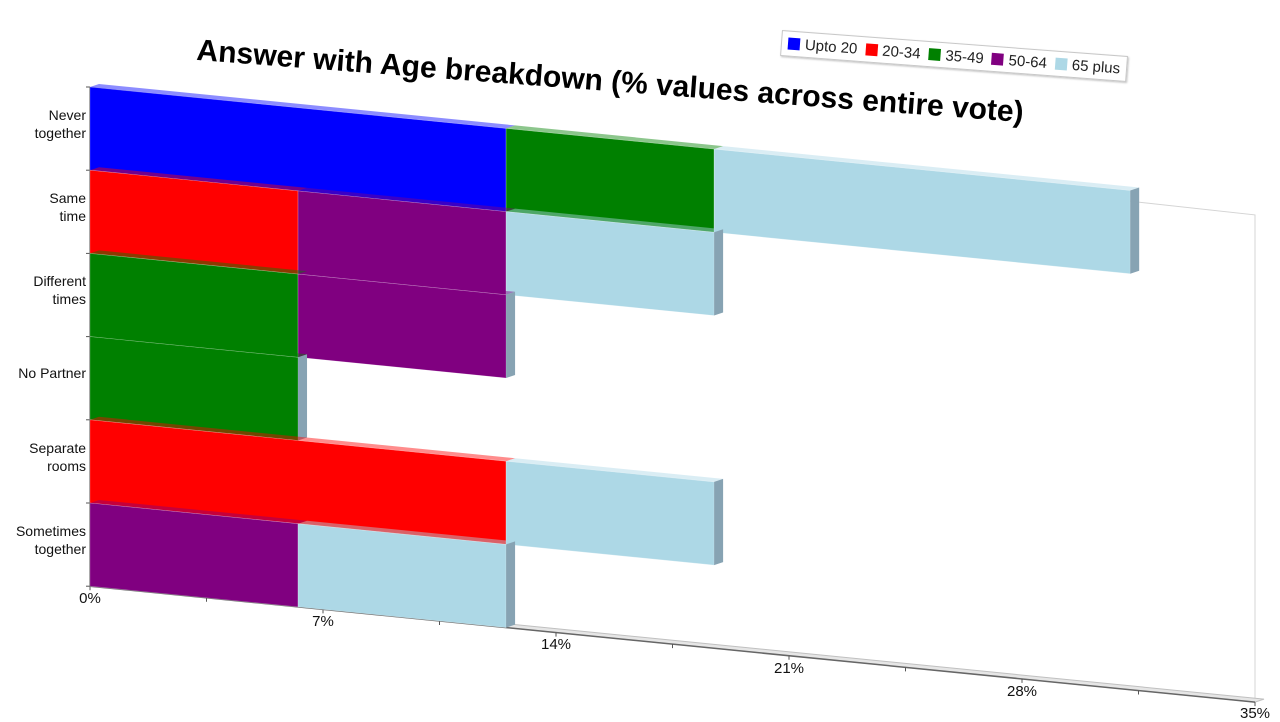  I want to click on y-tick-label-sometimes-together: Sometimes together, so click(43, 540).